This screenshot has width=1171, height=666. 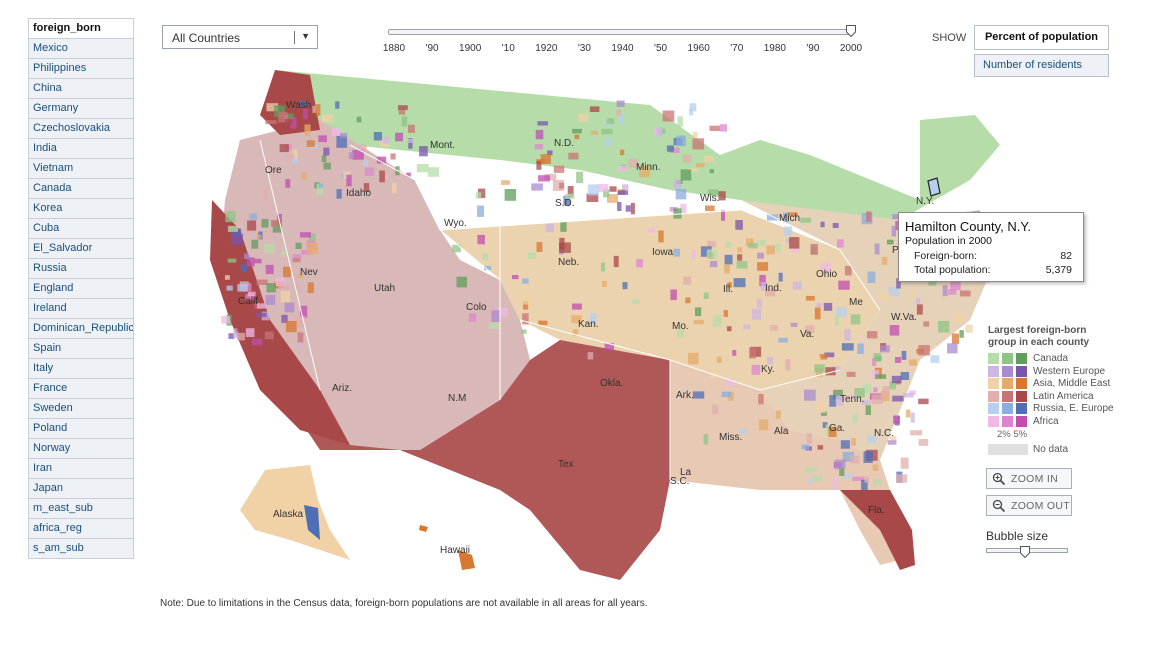 I want to click on list-item-japan: Japan, so click(x=81, y=489).